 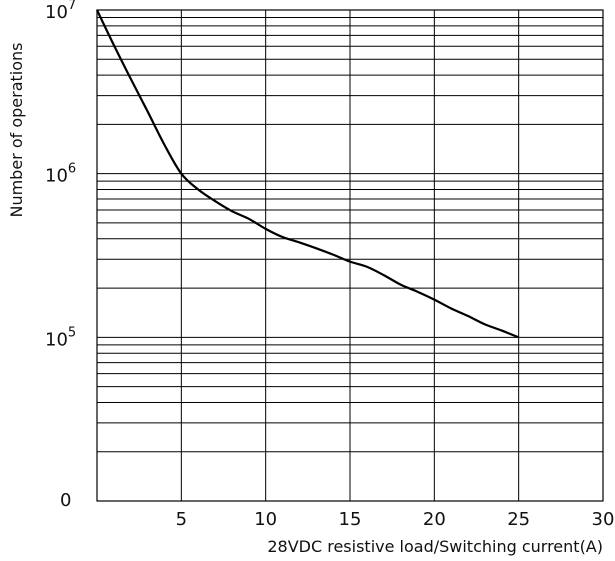 What do you see at coordinates (434, 519) in the screenshot?
I see `x-tick-label: 20` at bounding box center [434, 519].